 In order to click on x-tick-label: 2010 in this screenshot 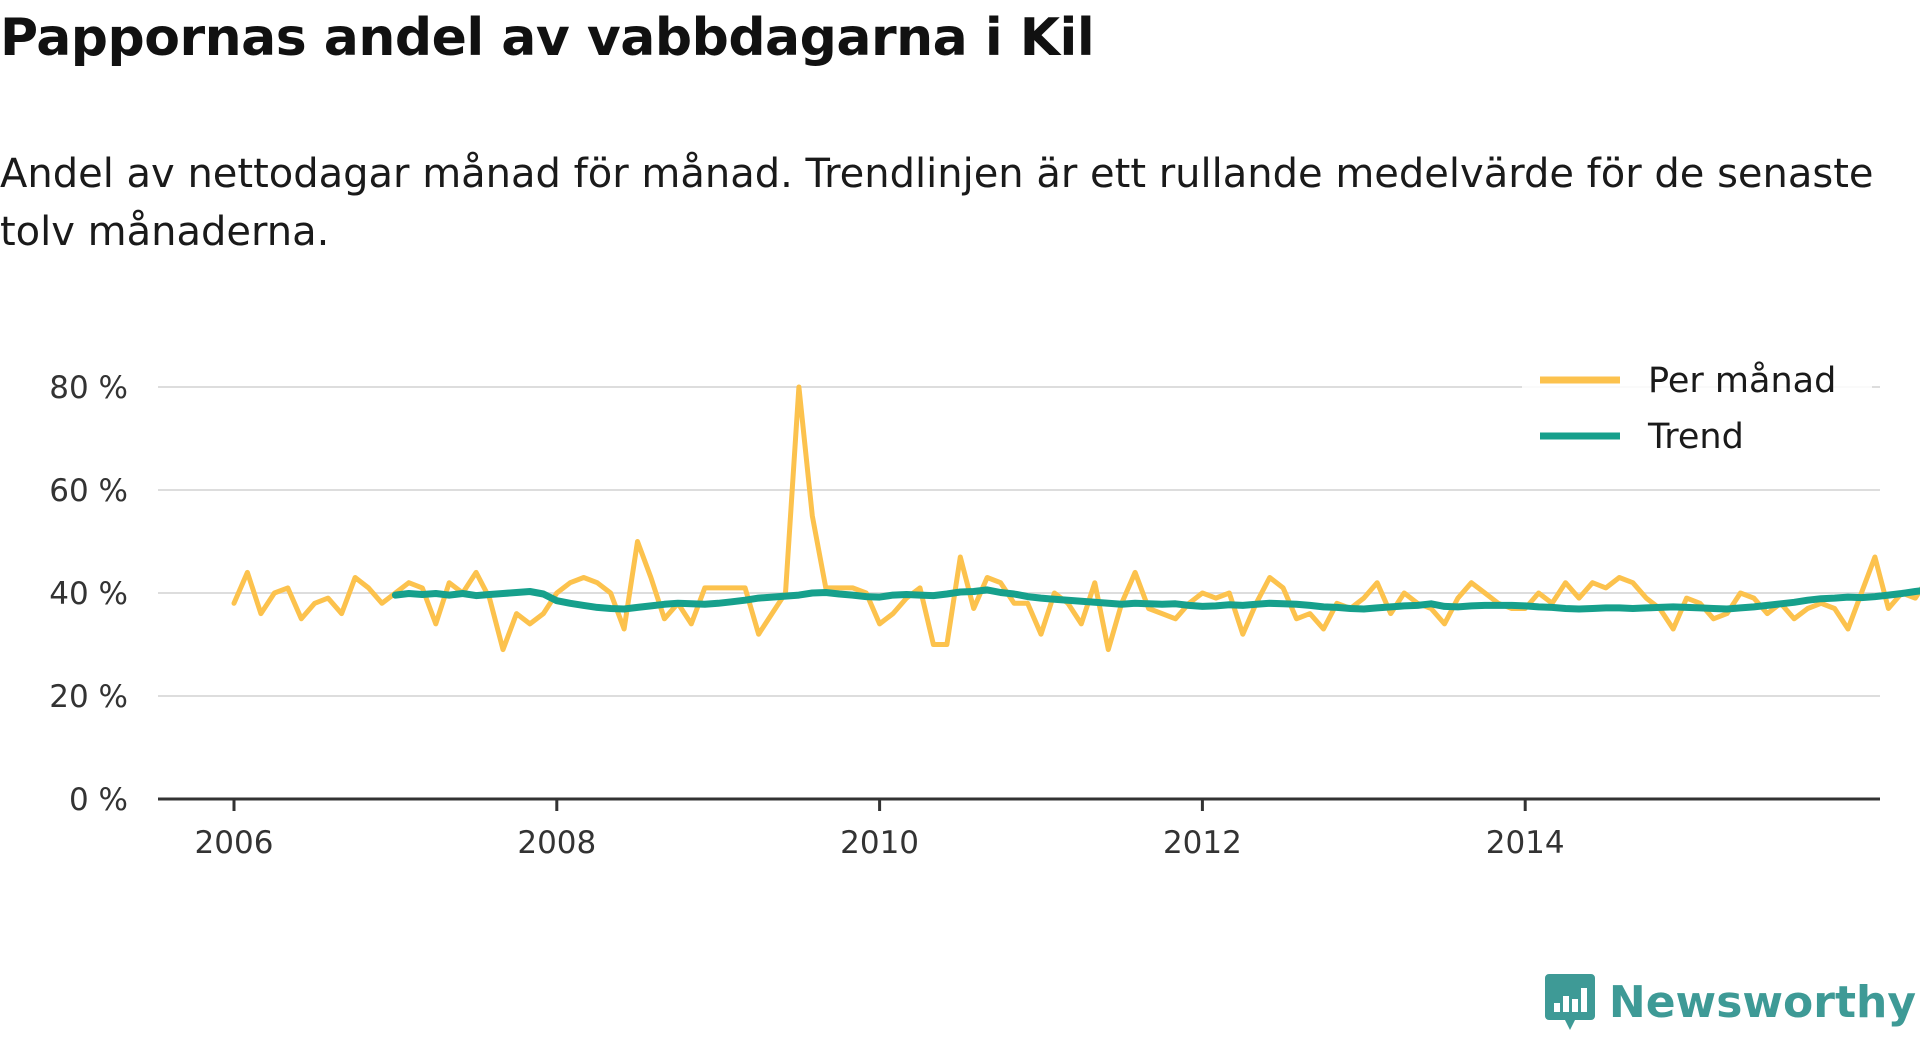, I will do `click(879, 843)`.